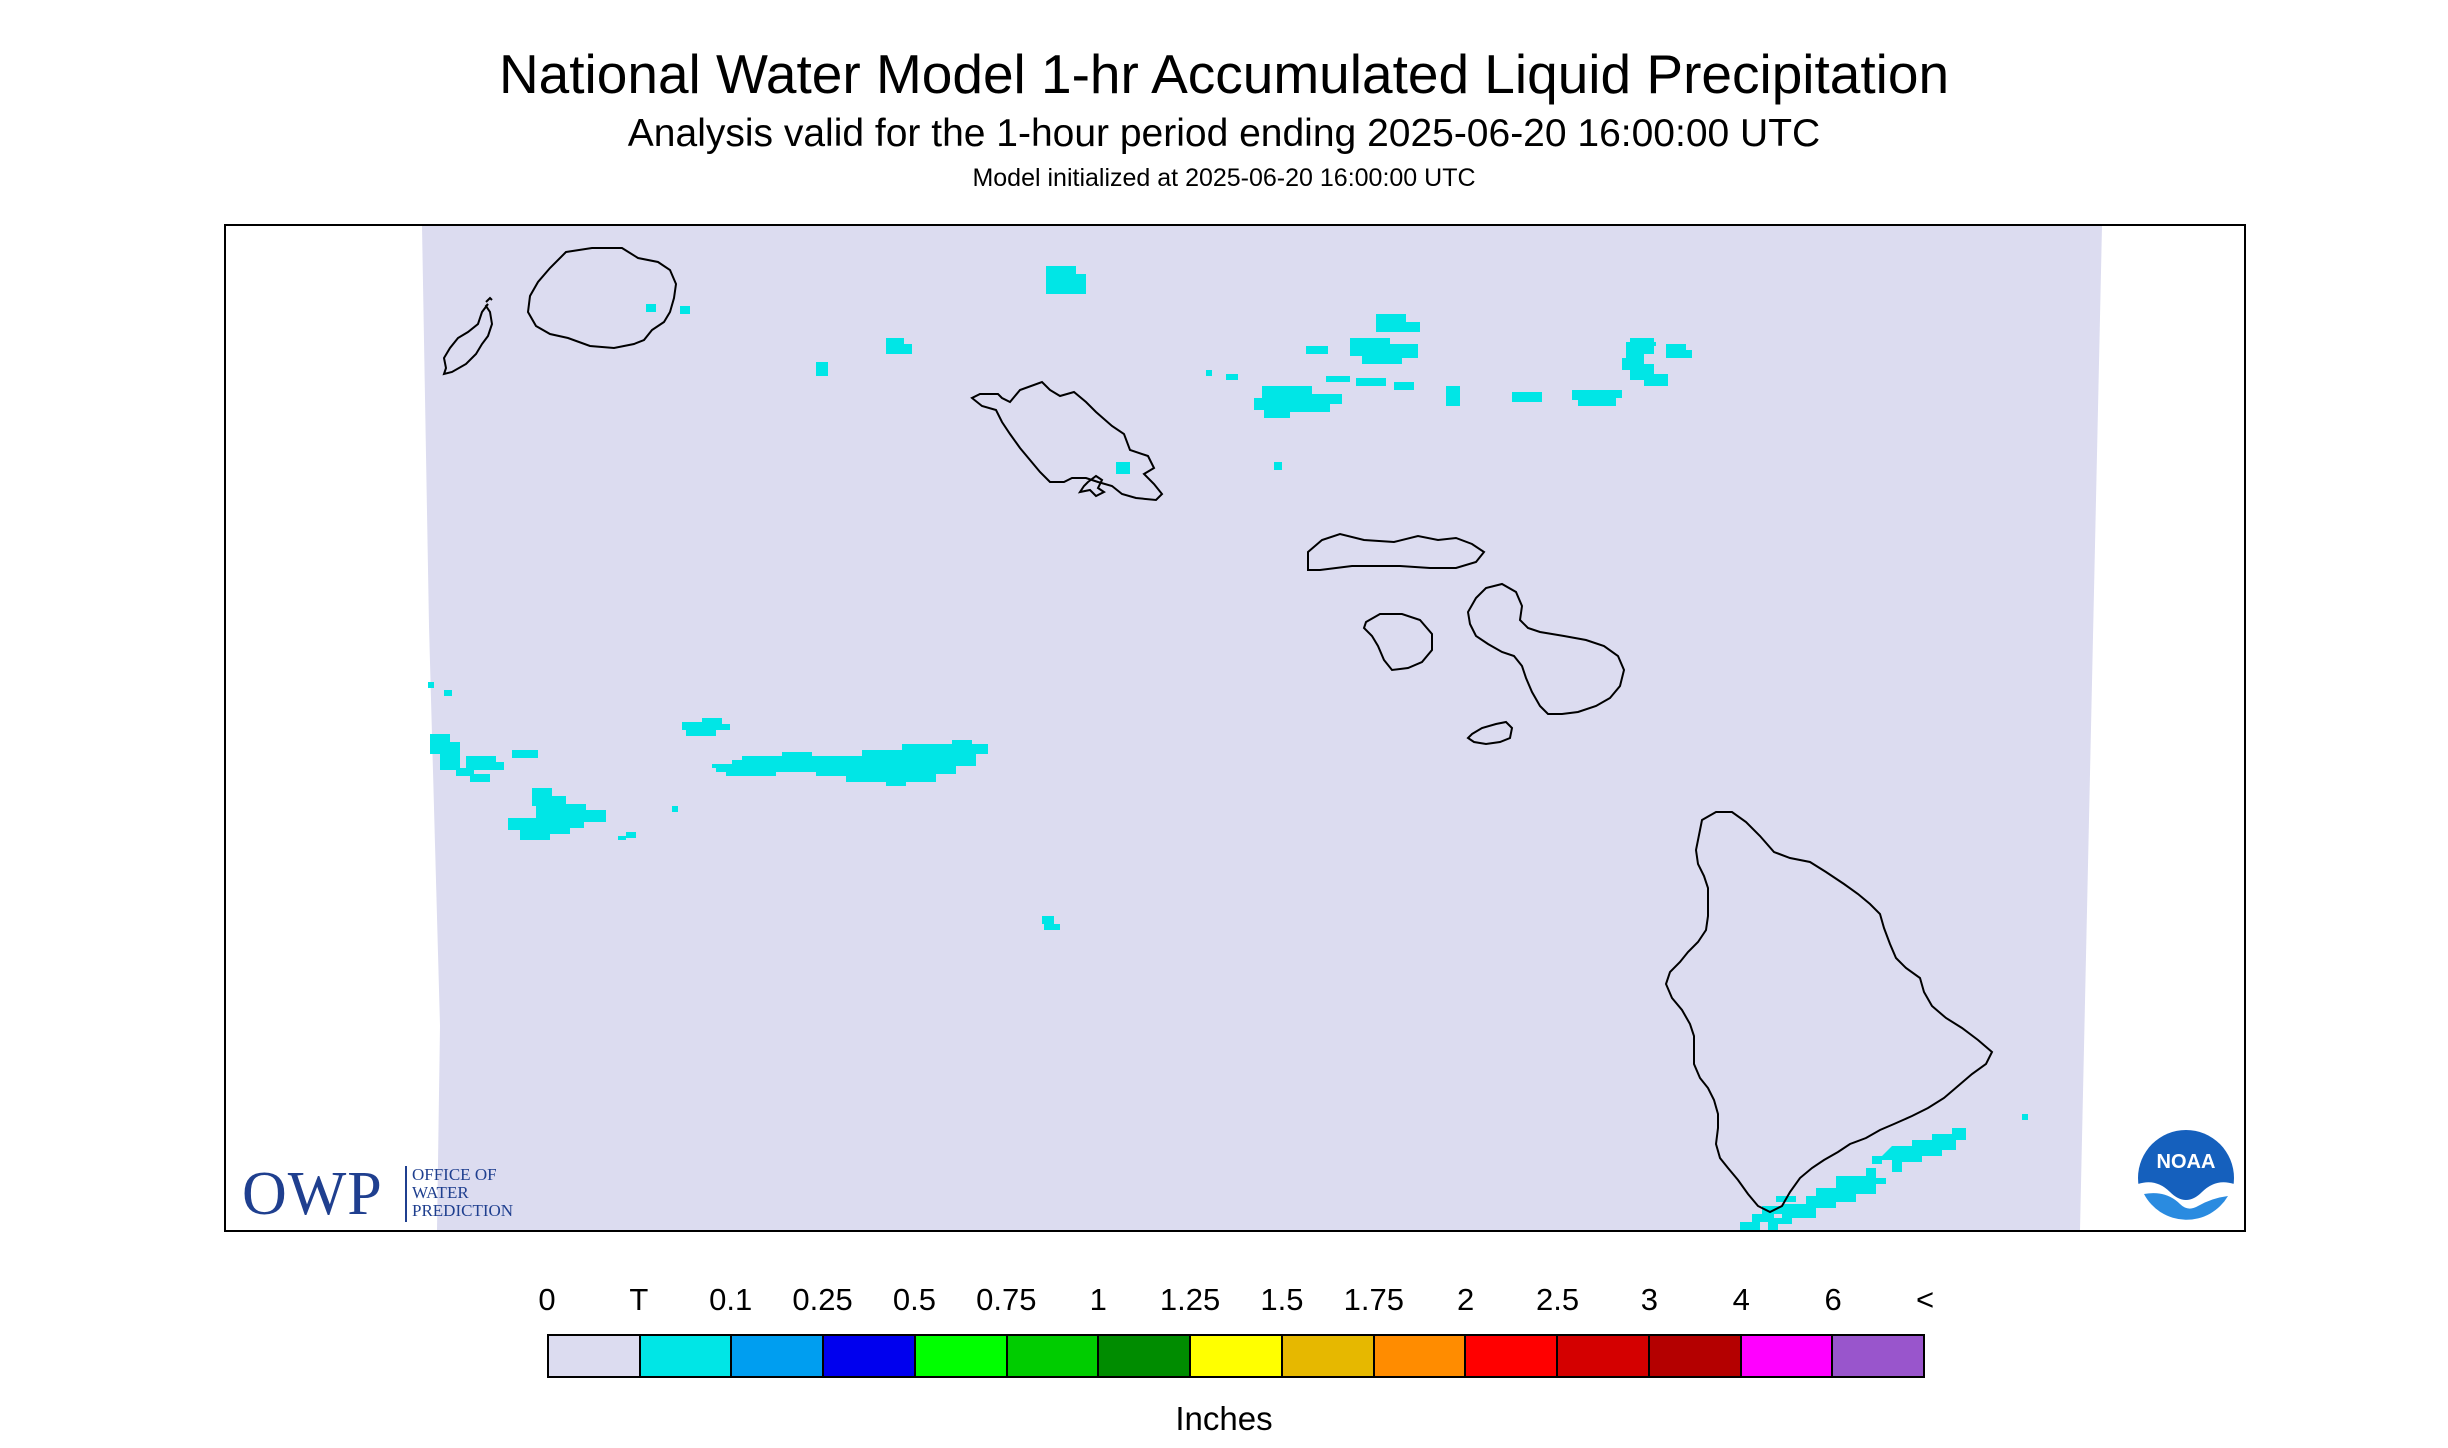  Describe the element at coordinates (454, 1174) in the screenshot. I see `owp-logo-line: OFFICE OF` at that location.